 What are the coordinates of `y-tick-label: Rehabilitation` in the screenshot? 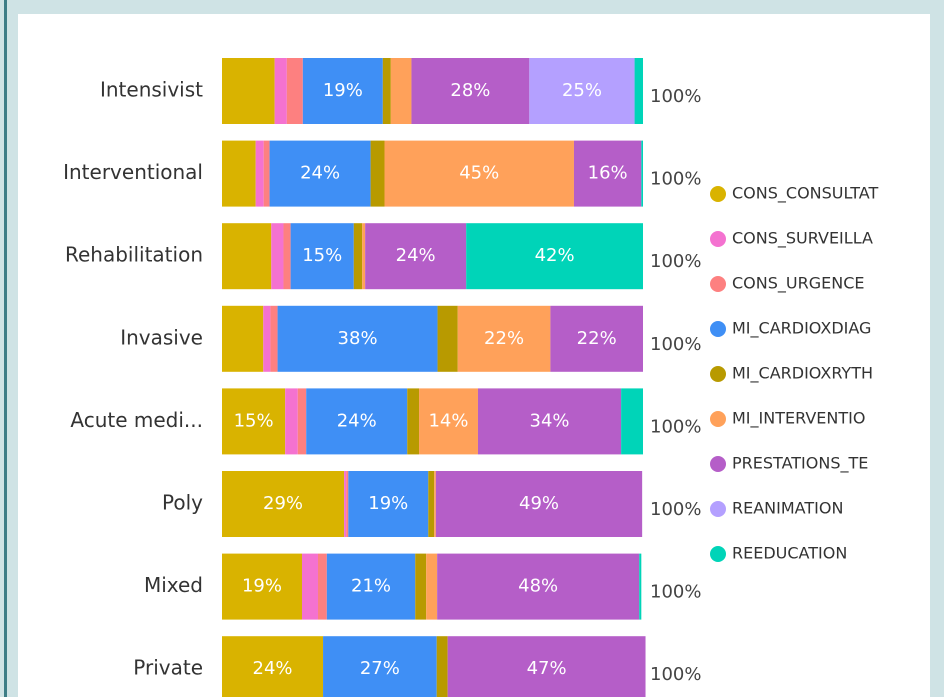 It's located at (134, 255).